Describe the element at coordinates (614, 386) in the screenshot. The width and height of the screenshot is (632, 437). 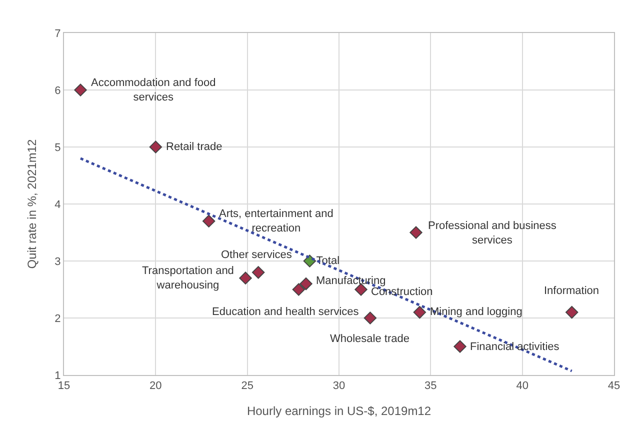
I see `x-tick-label: 45` at that location.